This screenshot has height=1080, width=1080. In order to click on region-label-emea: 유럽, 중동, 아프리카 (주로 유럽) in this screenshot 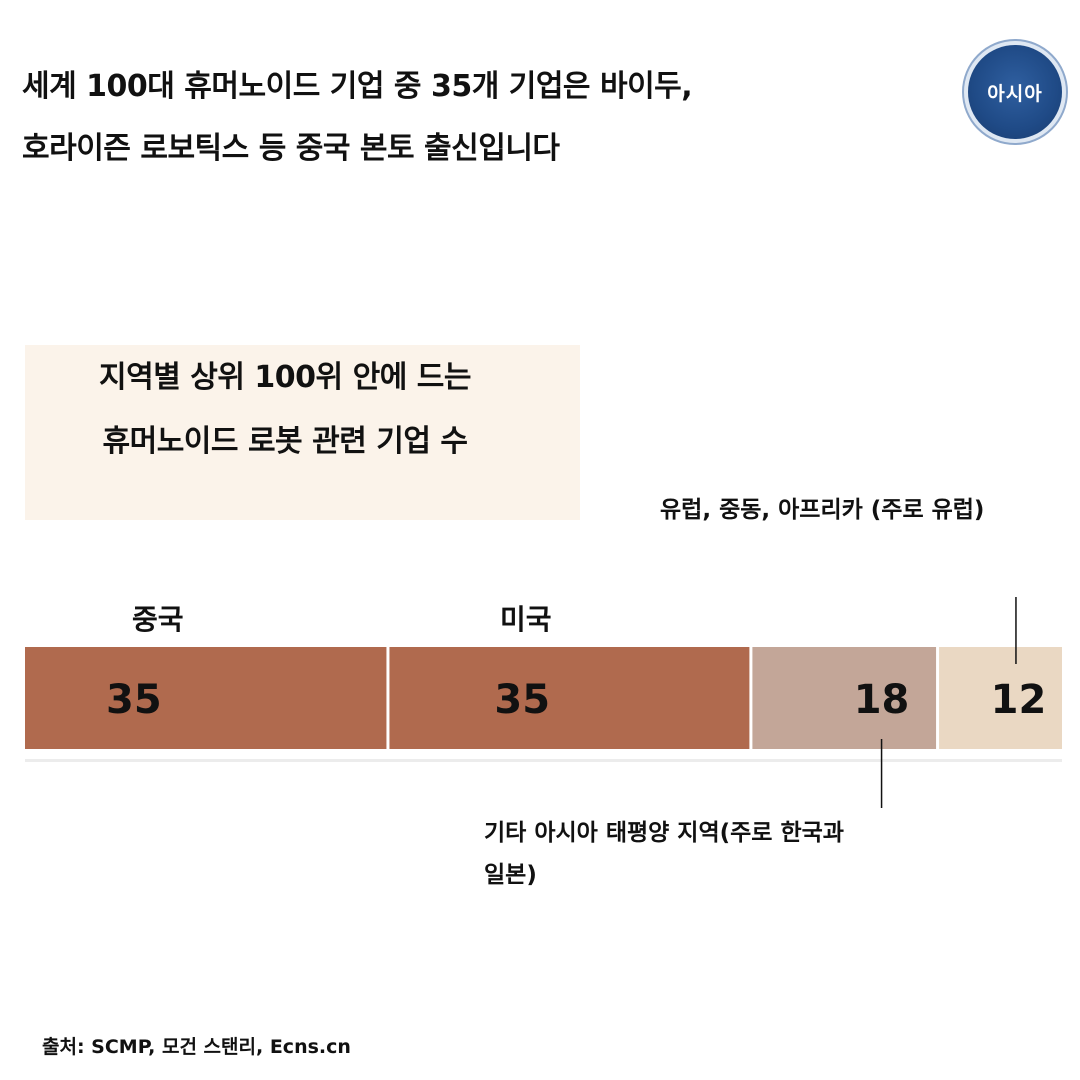, I will do `click(822, 510)`.